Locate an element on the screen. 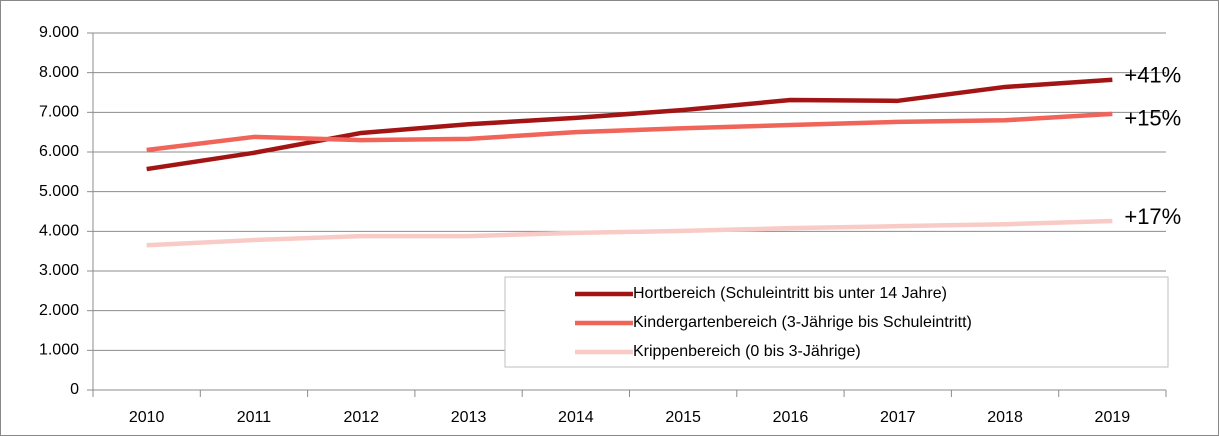  x-tick-label: 2012 is located at coordinates (361, 417).